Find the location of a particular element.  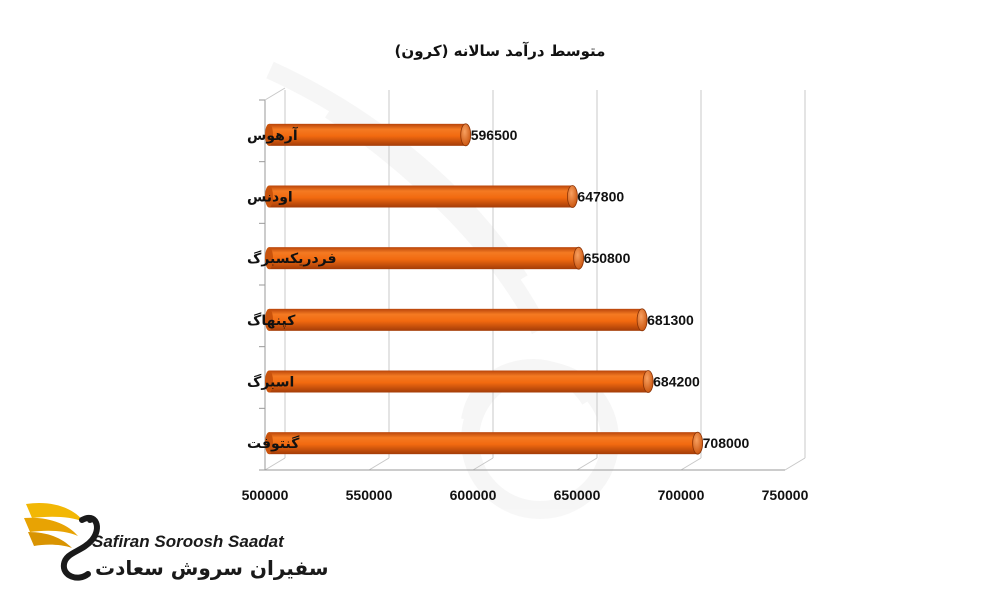

x-tick-label: 500000 is located at coordinates (265, 495).